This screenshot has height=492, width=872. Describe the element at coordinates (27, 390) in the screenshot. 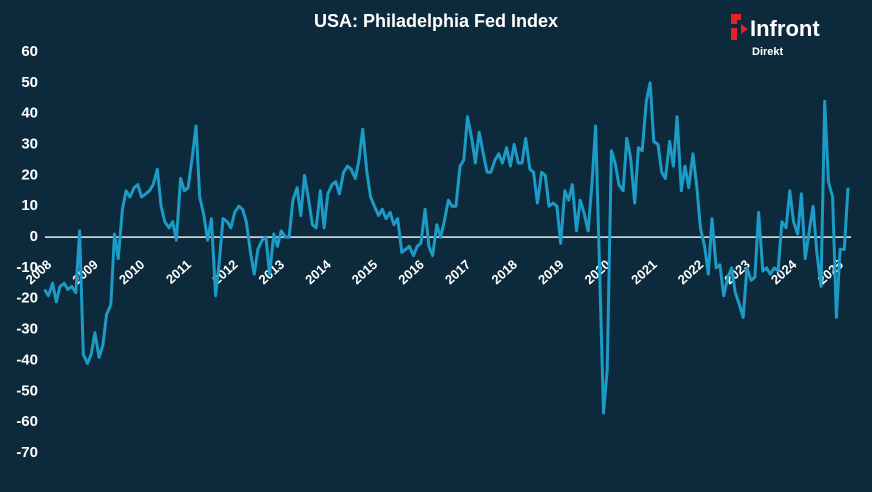

I see `y-tick-label: -50` at that location.